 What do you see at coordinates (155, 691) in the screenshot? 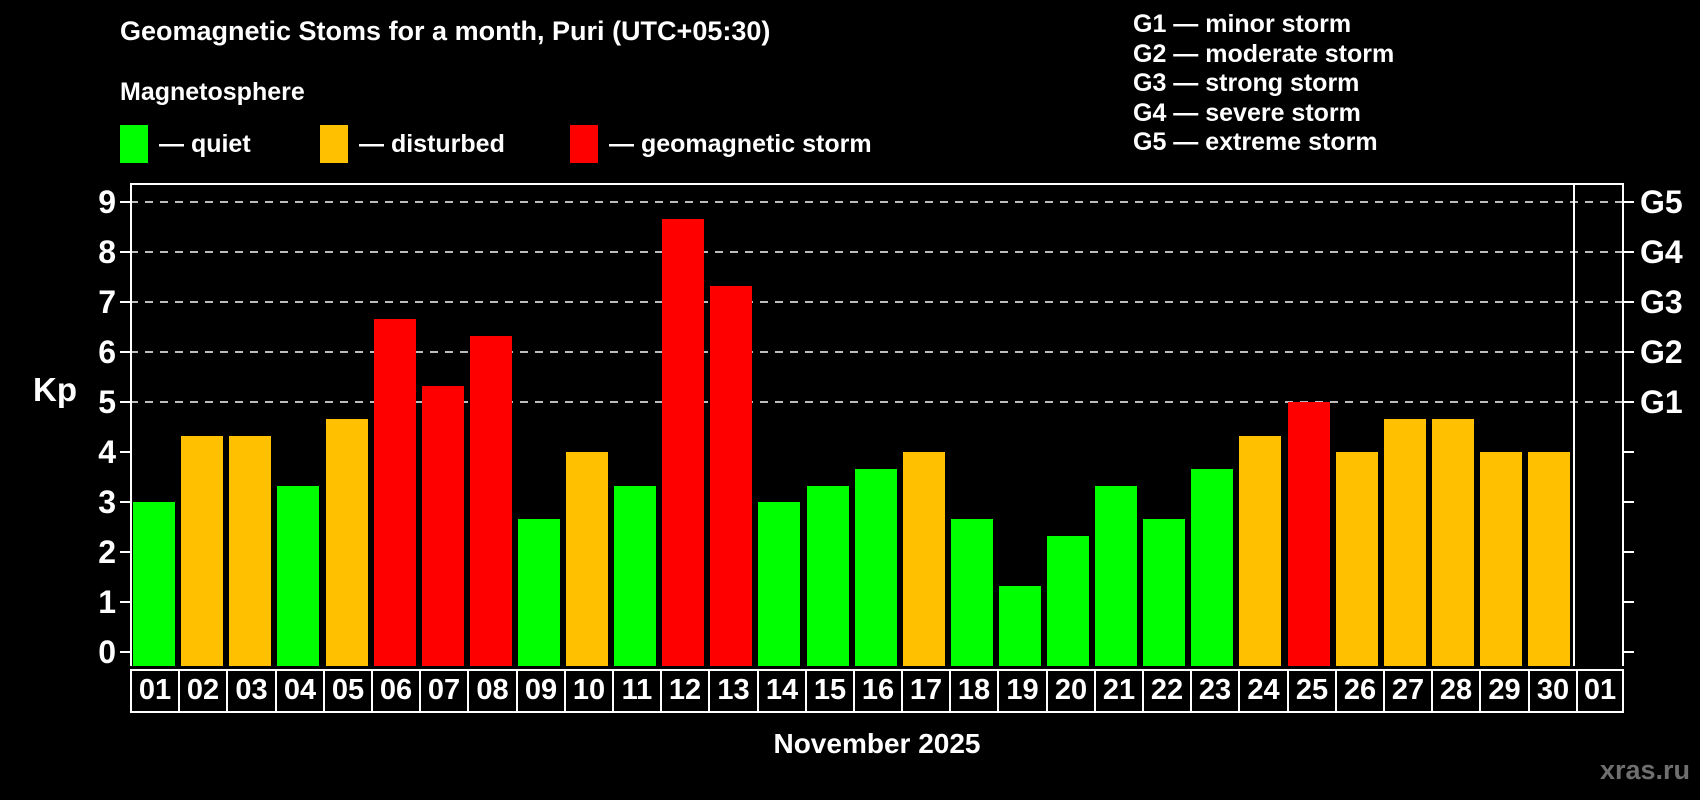
I see `day-label-01: 01` at bounding box center [155, 691].